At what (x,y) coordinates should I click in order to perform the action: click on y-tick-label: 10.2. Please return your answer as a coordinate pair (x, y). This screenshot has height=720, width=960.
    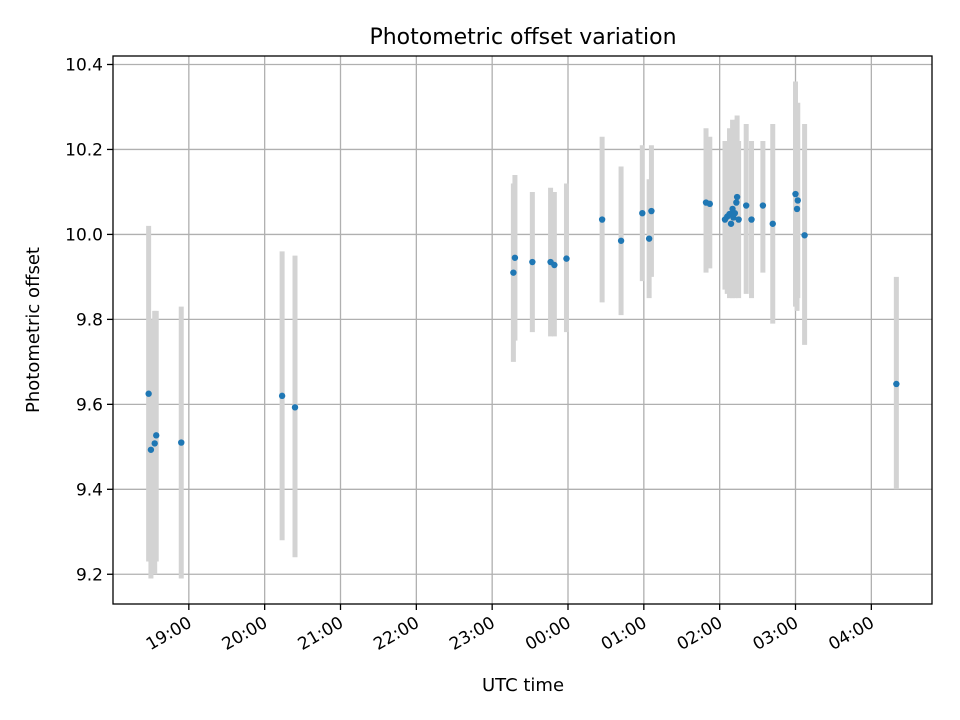
    Looking at the image, I should click on (84, 150).